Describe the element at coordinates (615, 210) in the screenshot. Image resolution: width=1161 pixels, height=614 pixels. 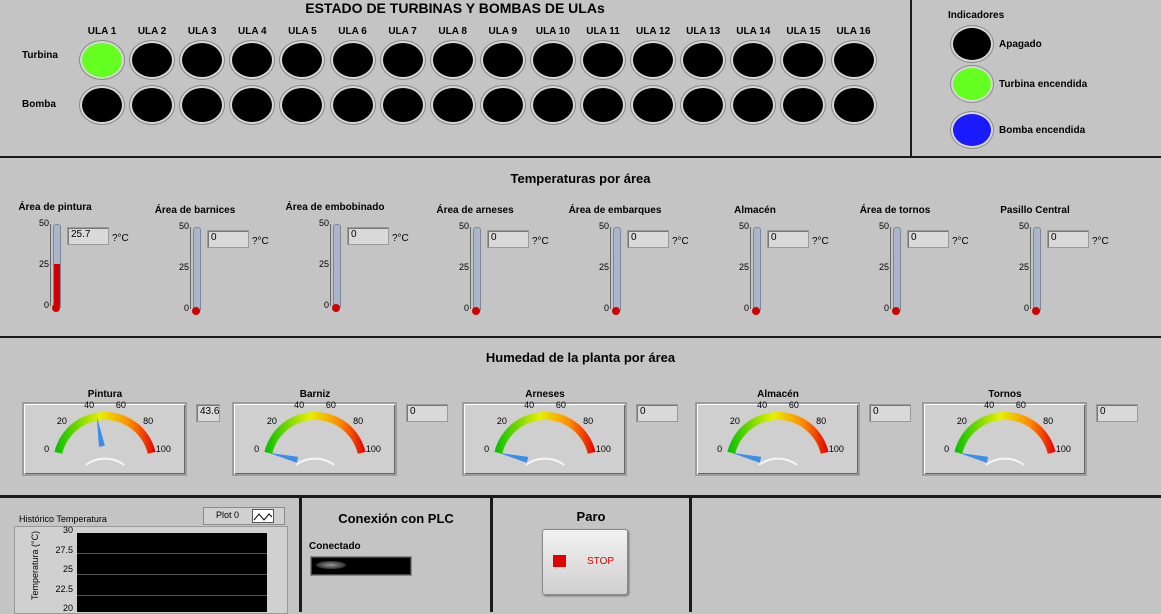
I see `temp-area-label: Área de embarques` at that location.